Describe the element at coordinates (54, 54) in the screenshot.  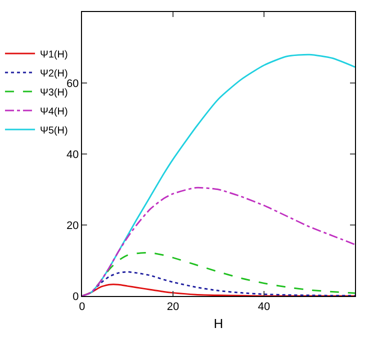
I see `legend-label: Ψ1(H)` at that location.